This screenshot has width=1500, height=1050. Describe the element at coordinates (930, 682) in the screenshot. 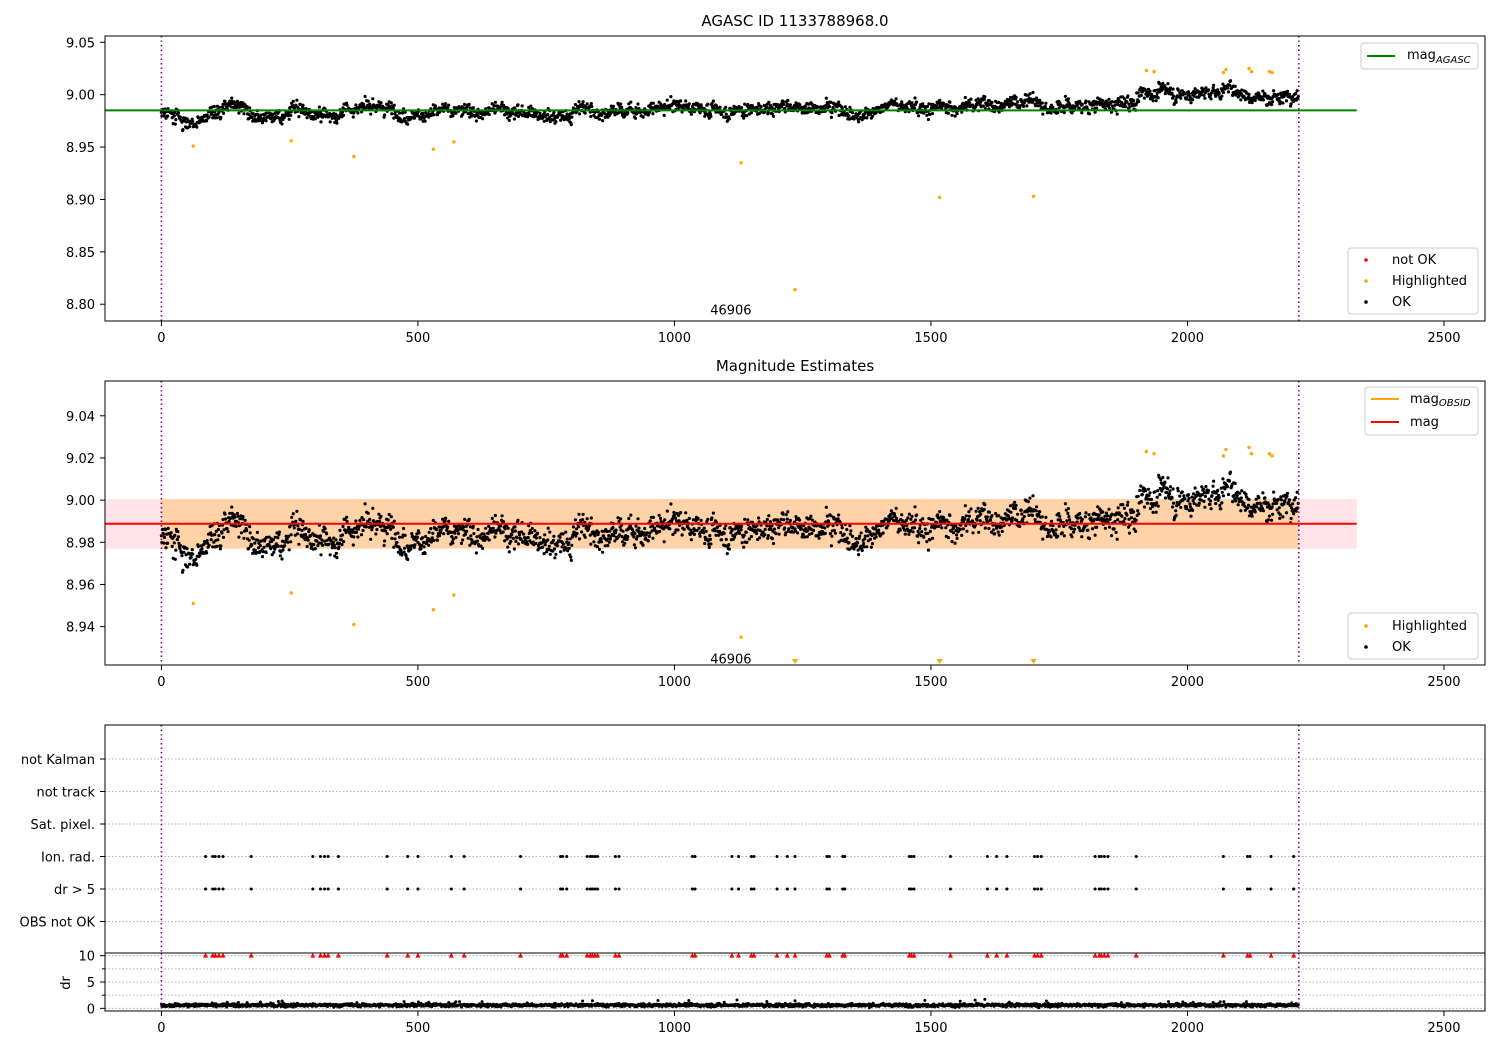

I see `x-tick-label: 1500` at that location.